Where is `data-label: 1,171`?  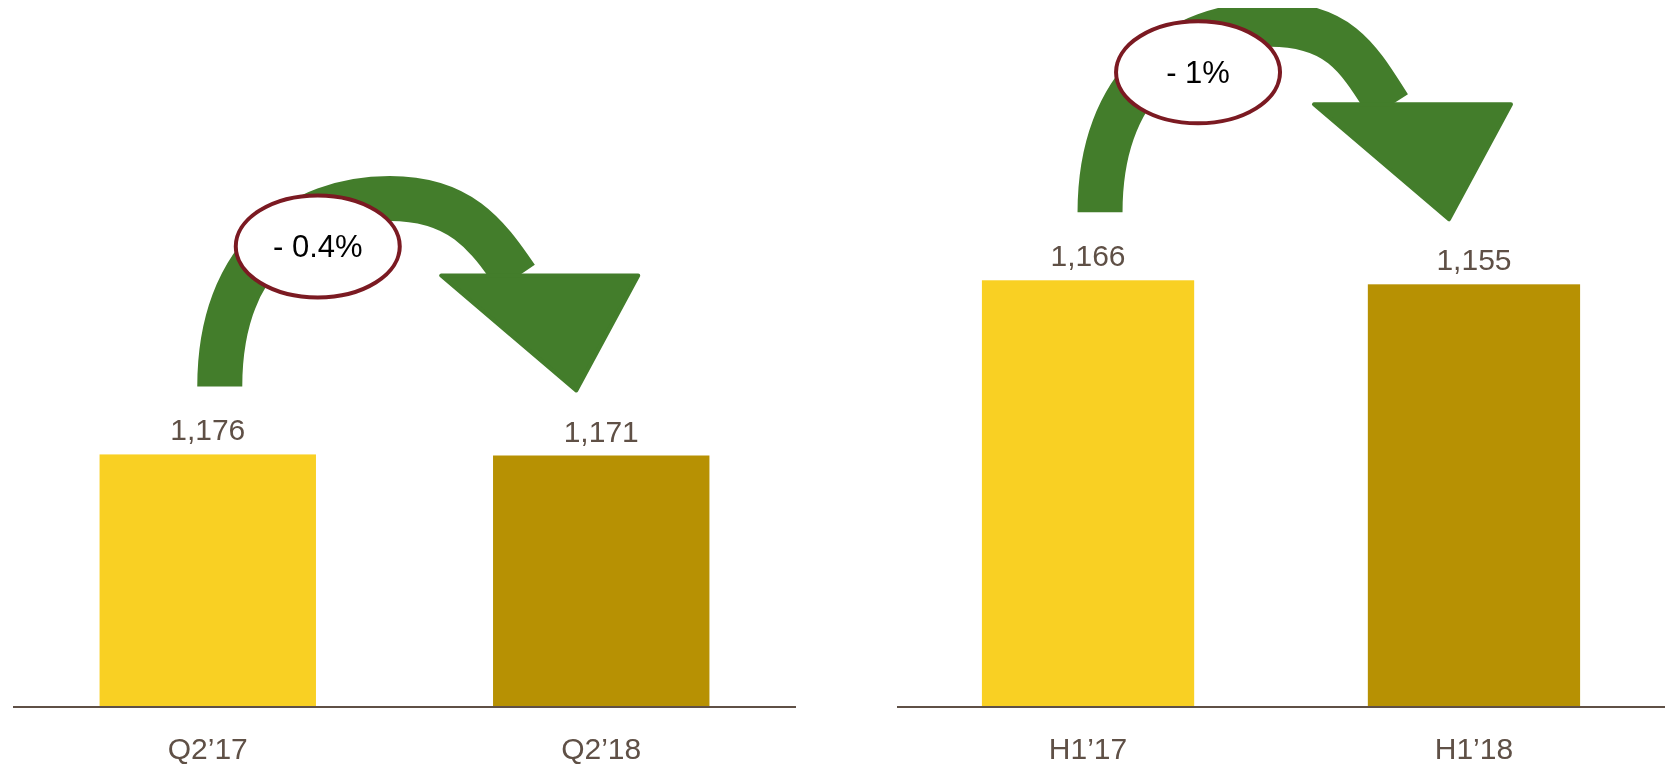
data-label: 1,171 is located at coordinates (601, 431).